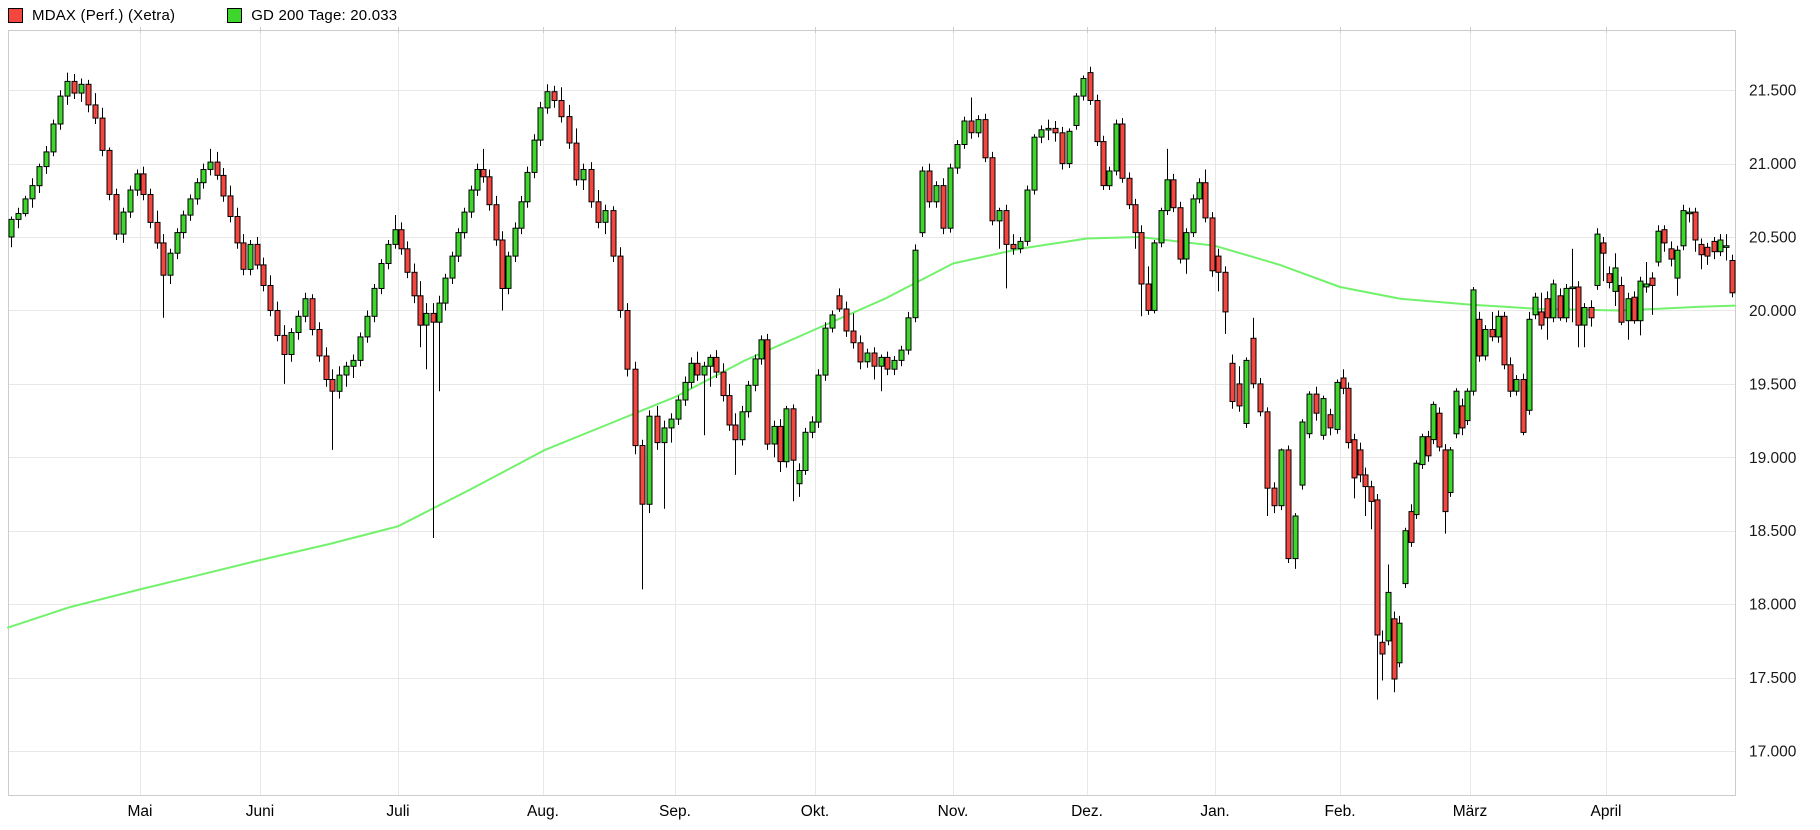 This screenshot has height=830, width=1820. I want to click on x-axis-month-label: Mai, so click(140, 811).